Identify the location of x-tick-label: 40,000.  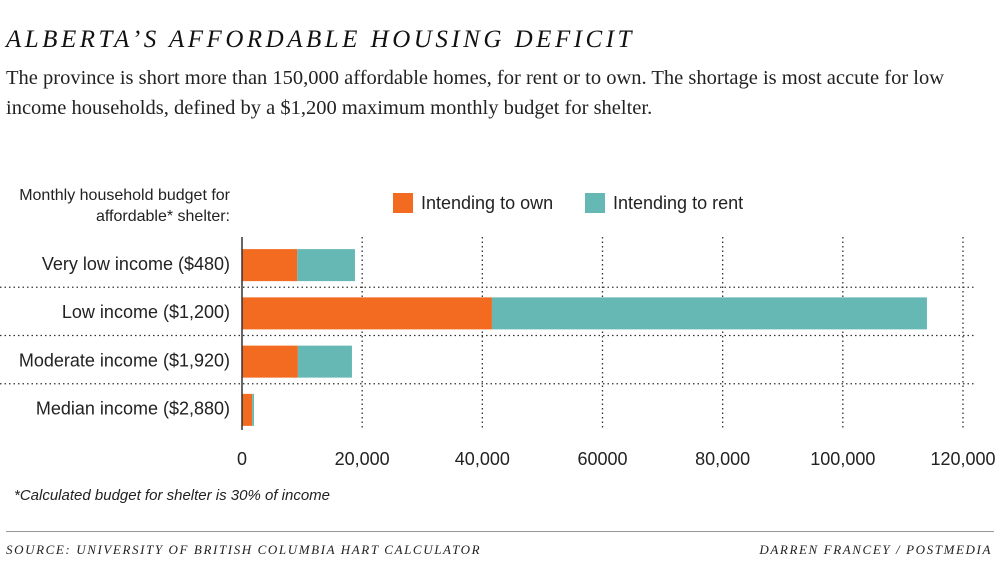
(482, 459).